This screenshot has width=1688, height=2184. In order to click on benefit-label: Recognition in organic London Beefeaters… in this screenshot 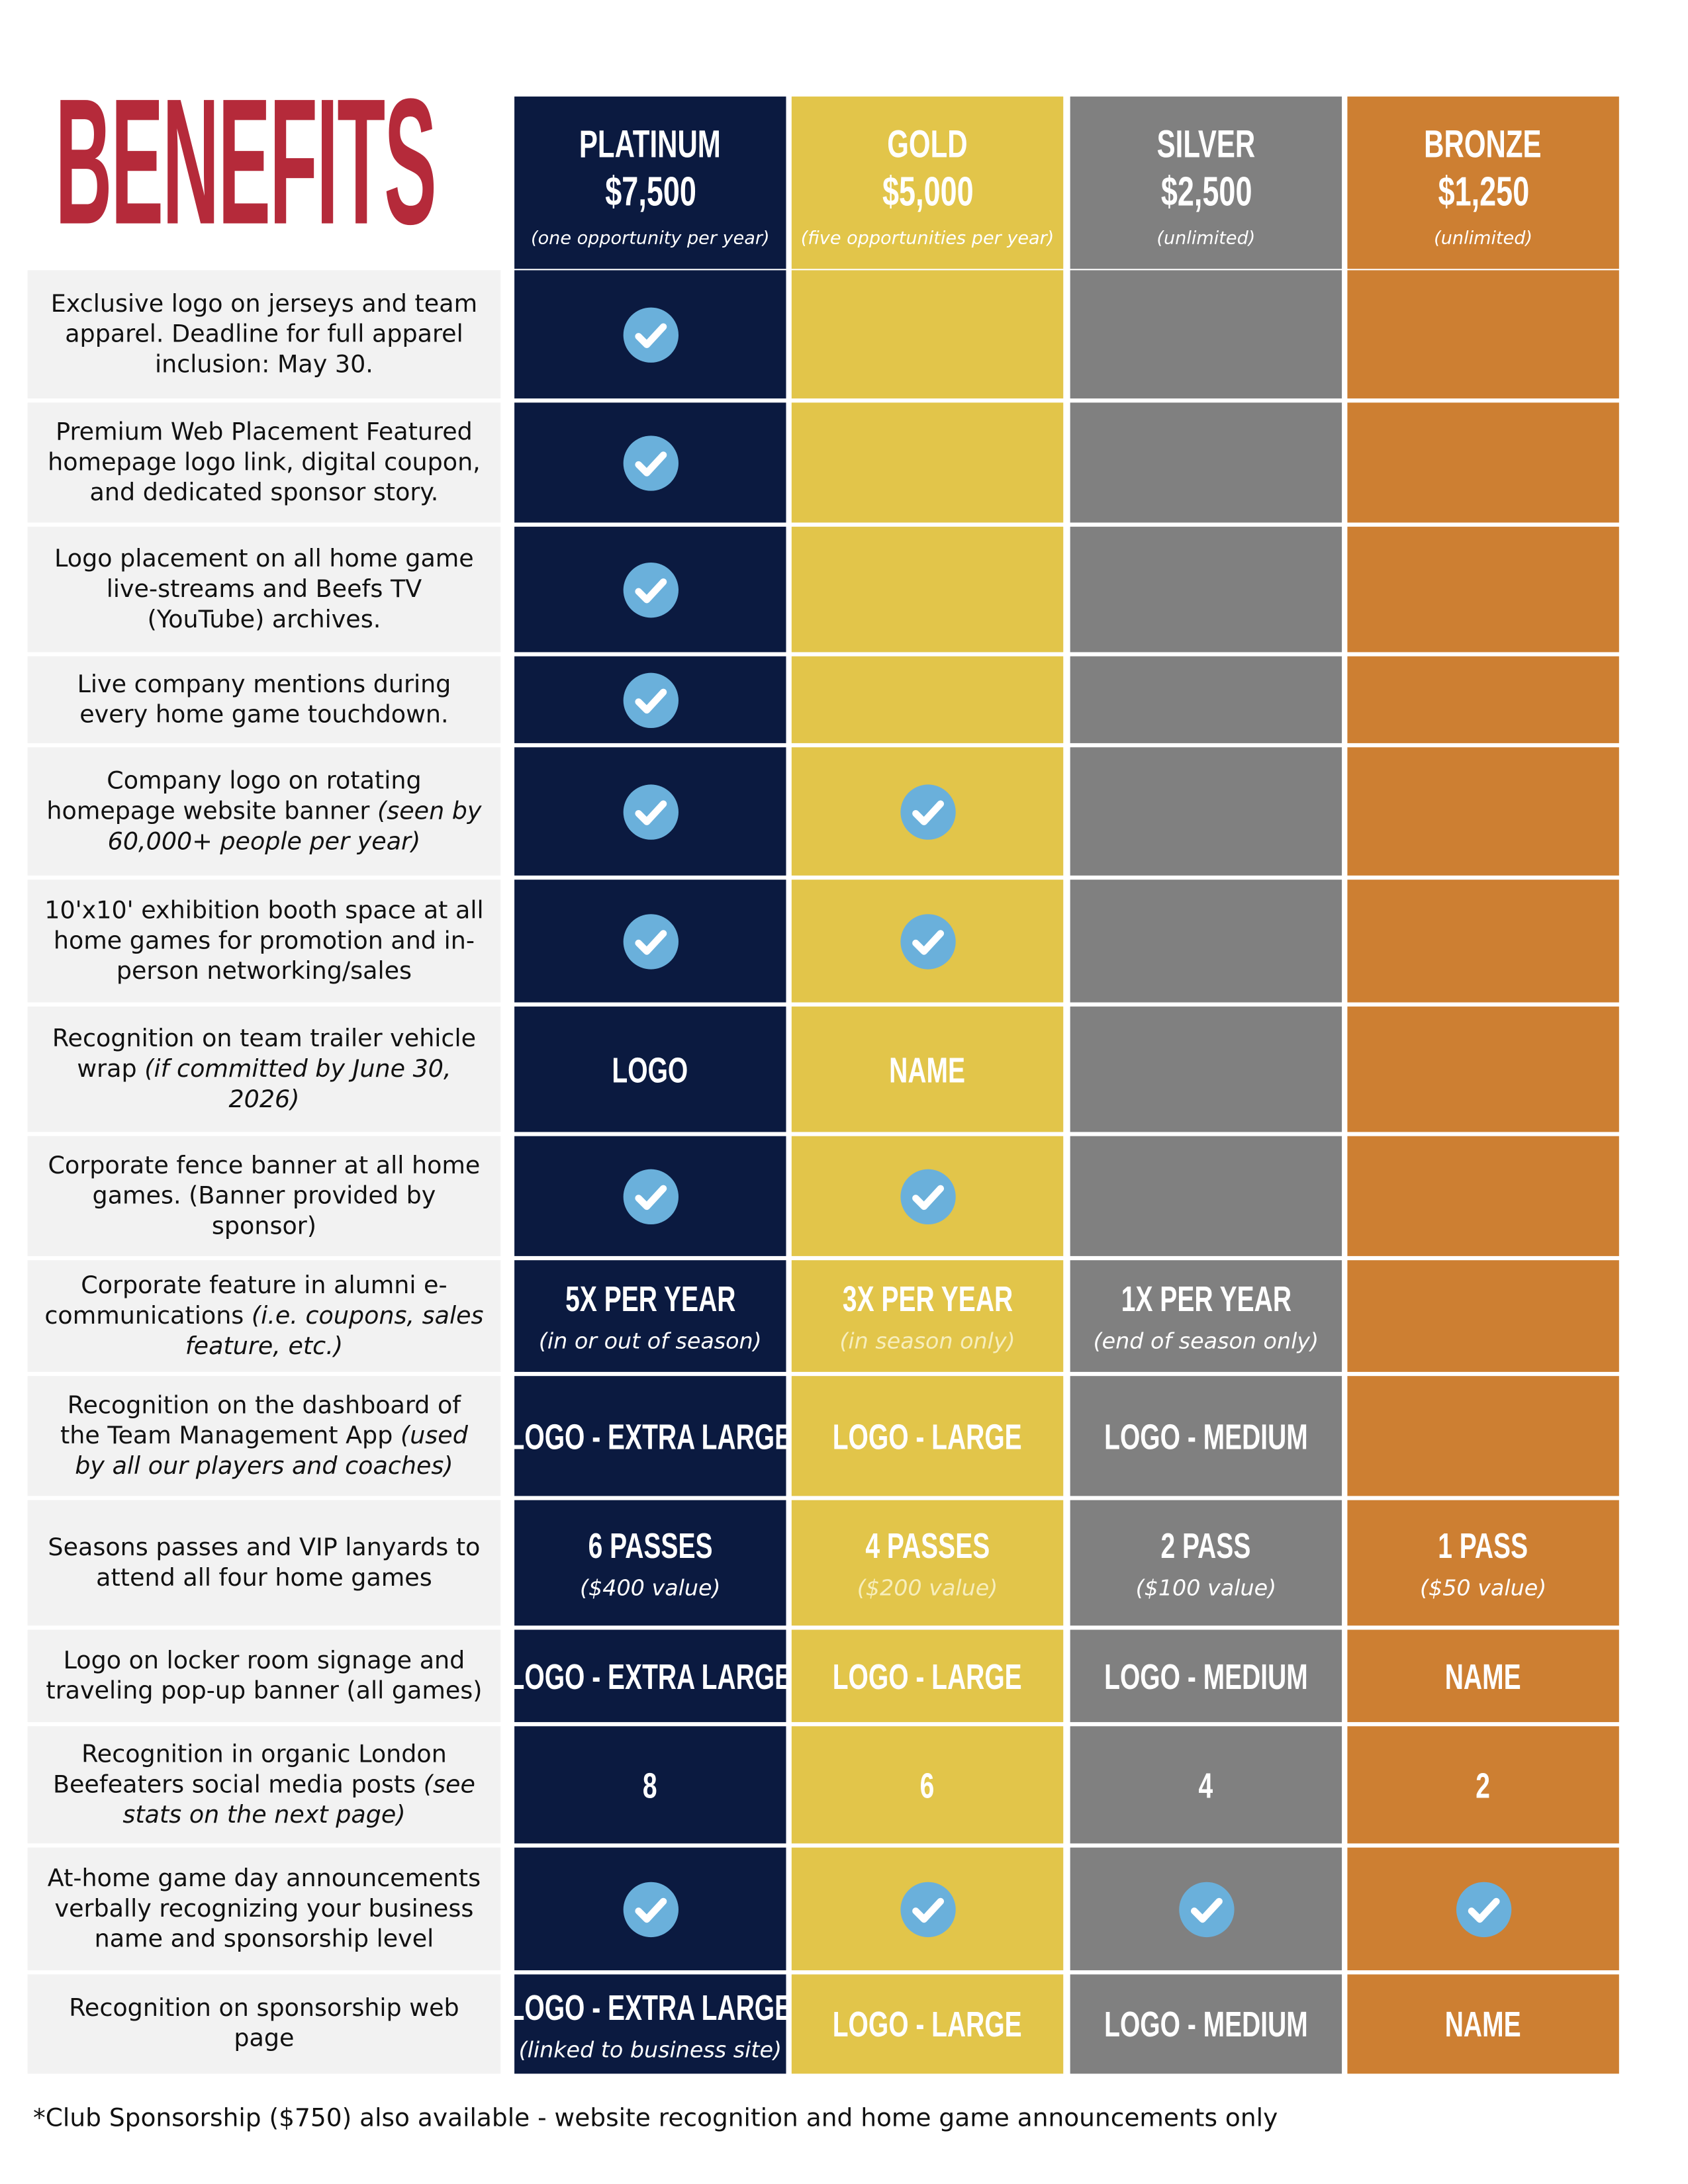, I will do `click(264, 1785)`.